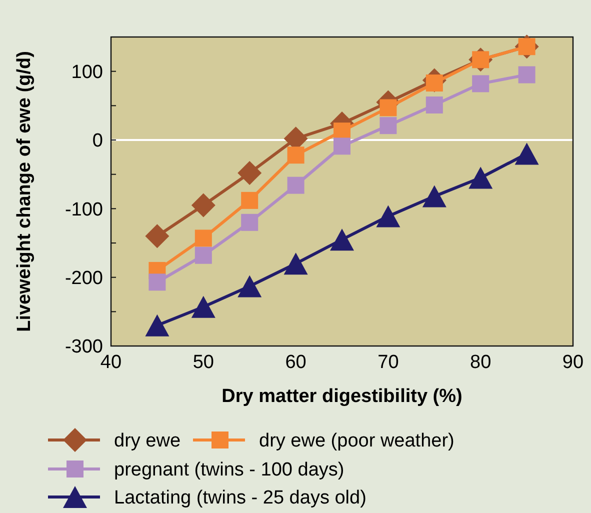 This screenshot has height=513, width=591. What do you see at coordinates (24, 191) in the screenshot?
I see `y-axis-title: Liveweight change of ewe (g/d)` at bounding box center [24, 191].